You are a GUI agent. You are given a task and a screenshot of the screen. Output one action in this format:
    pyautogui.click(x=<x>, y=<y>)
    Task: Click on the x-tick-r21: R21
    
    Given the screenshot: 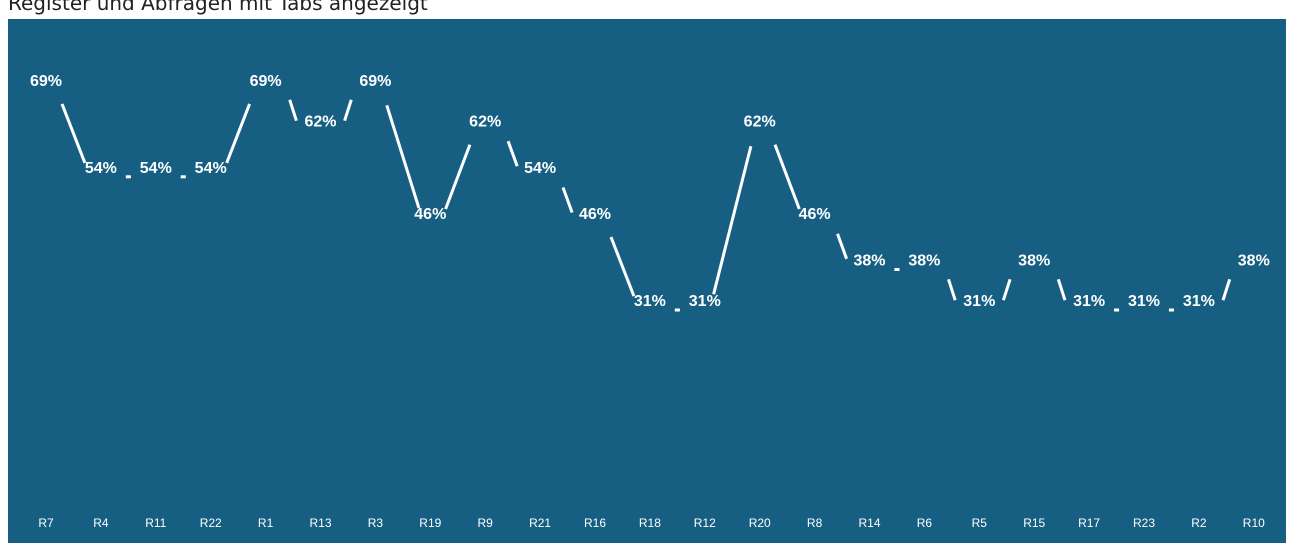 What is the action you would take?
    pyautogui.click(x=540, y=523)
    